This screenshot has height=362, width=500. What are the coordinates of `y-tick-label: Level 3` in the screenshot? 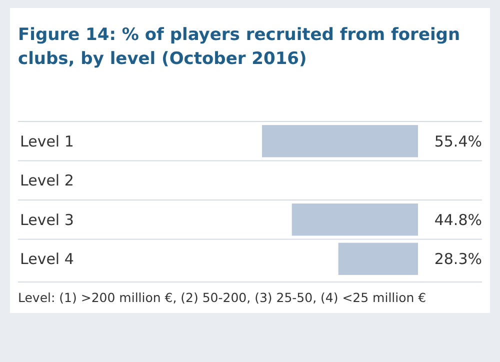 It's located at (47, 219).